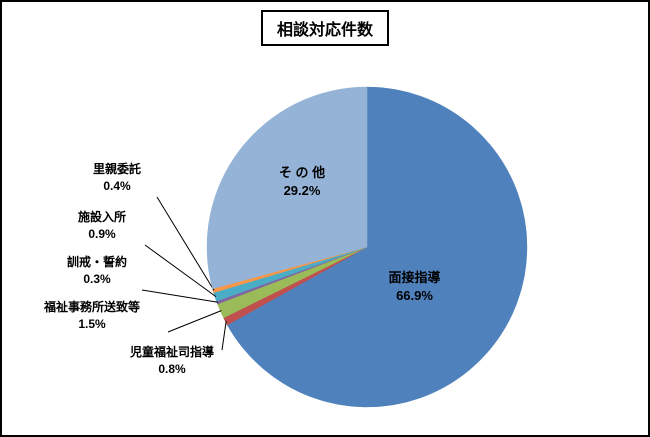 Image resolution: width=650 pixels, height=437 pixels. I want to click on slice-percent: 0.8%, so click(172, 368).